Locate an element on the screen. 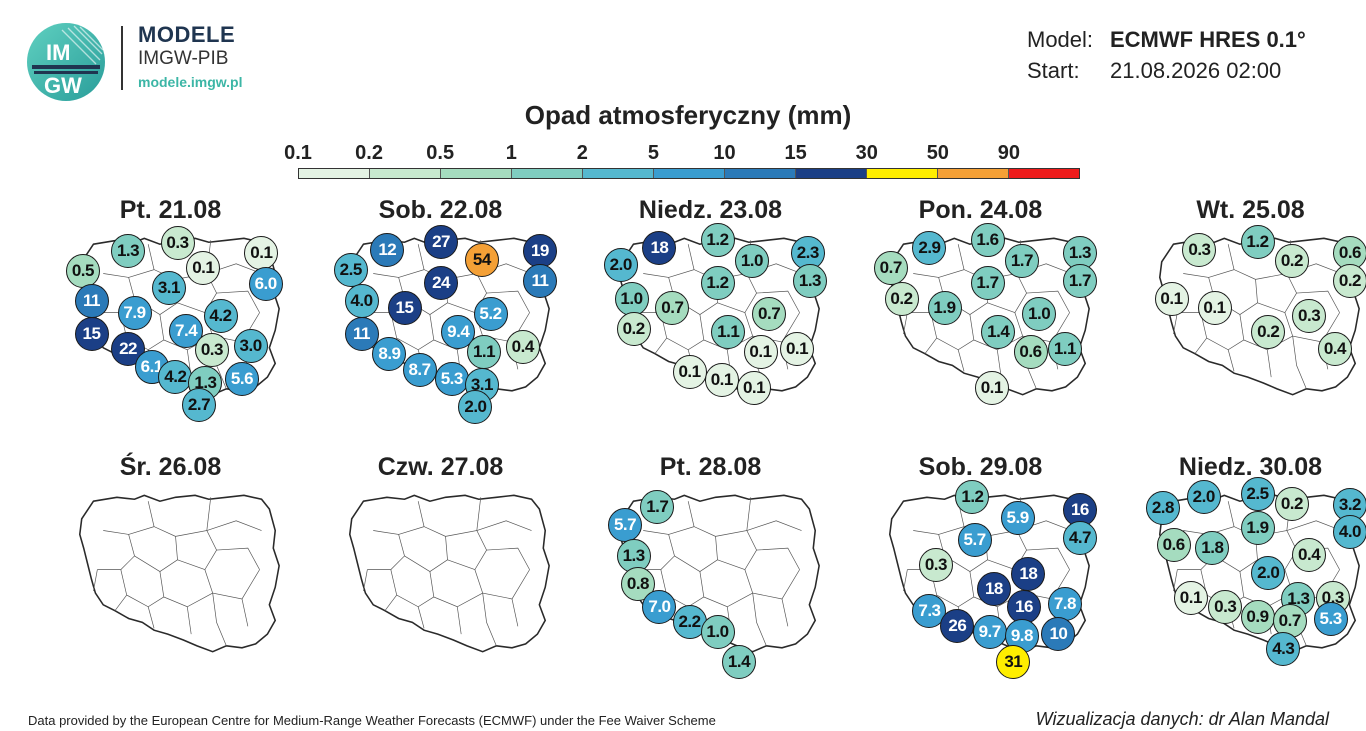  legend-title: Opad atmosferyczny (mm) is located at coordinates (688, 115).